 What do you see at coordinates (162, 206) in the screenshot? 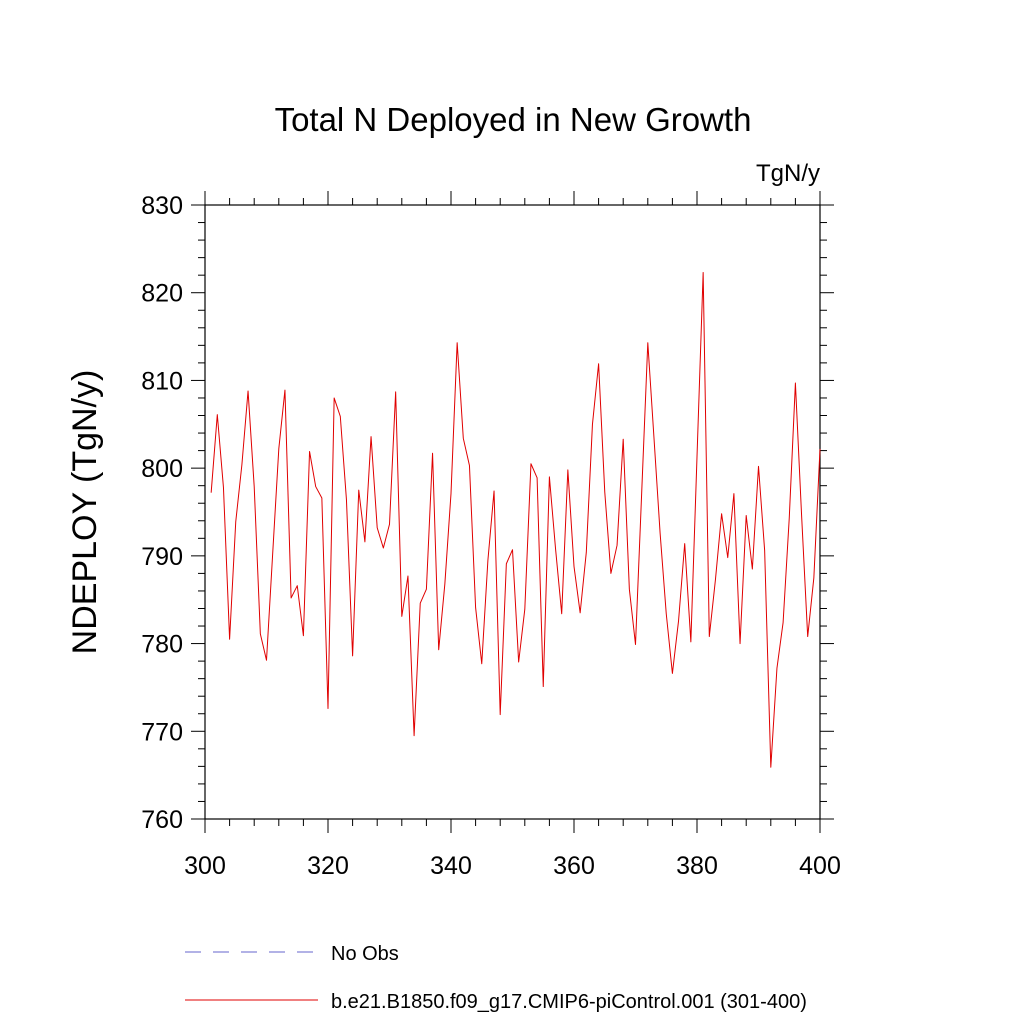
I see `y-tick-label: 830` at bounding box center [162, 206].